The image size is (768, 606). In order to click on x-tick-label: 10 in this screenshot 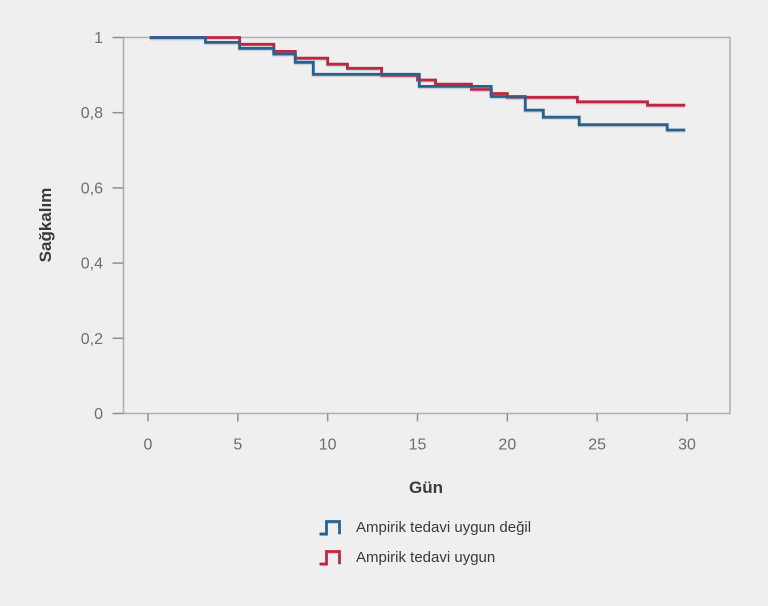, I will do `click(328, 445)`.